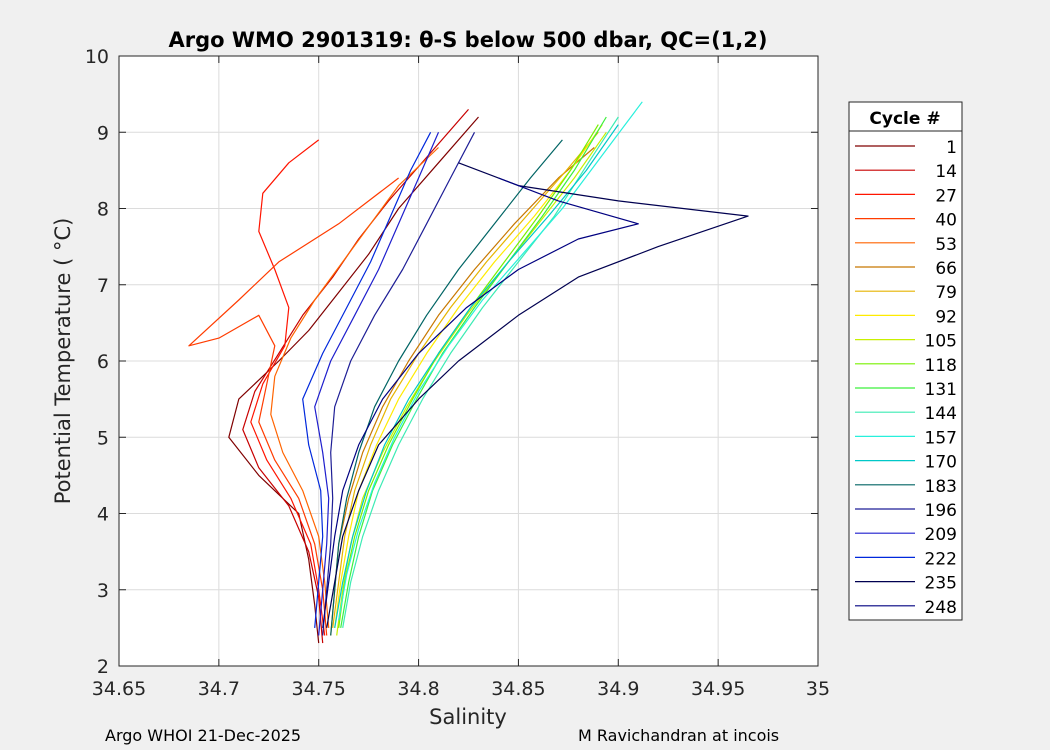  What do you see at coordinates (946, 269) in the screenshot?
I see `legend-label: 66` at bounding box center [946, 269].